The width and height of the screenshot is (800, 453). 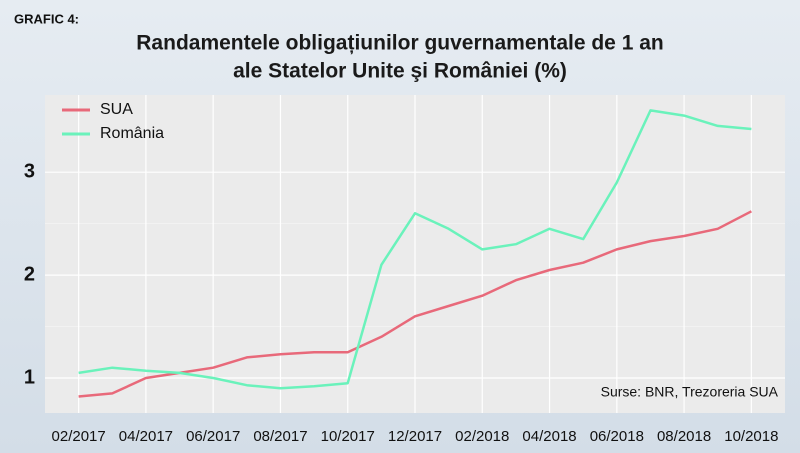 What do you see at coordinates (400, 71) in the screenshot?
I see `chart-title: ale Statelor Unite şi României (%)` at bounding box center [400, 71].